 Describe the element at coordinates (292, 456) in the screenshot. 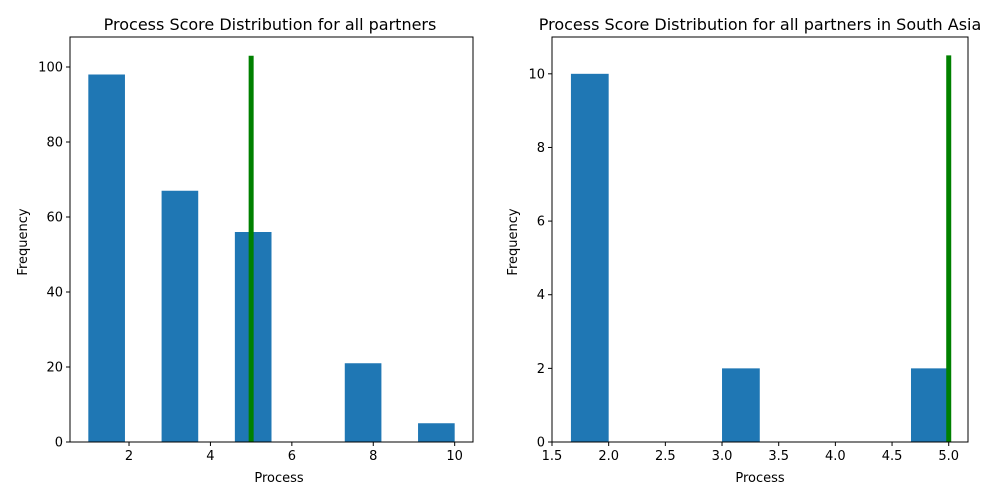

I see `x-tick-label: 6` at that location.